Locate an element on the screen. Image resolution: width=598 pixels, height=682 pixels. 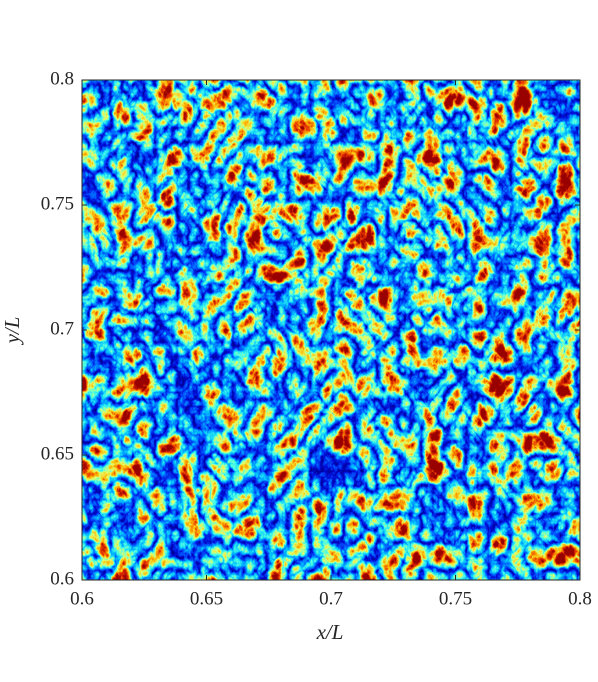
x-axis-label: x/L is located at coordinates (330, 632).